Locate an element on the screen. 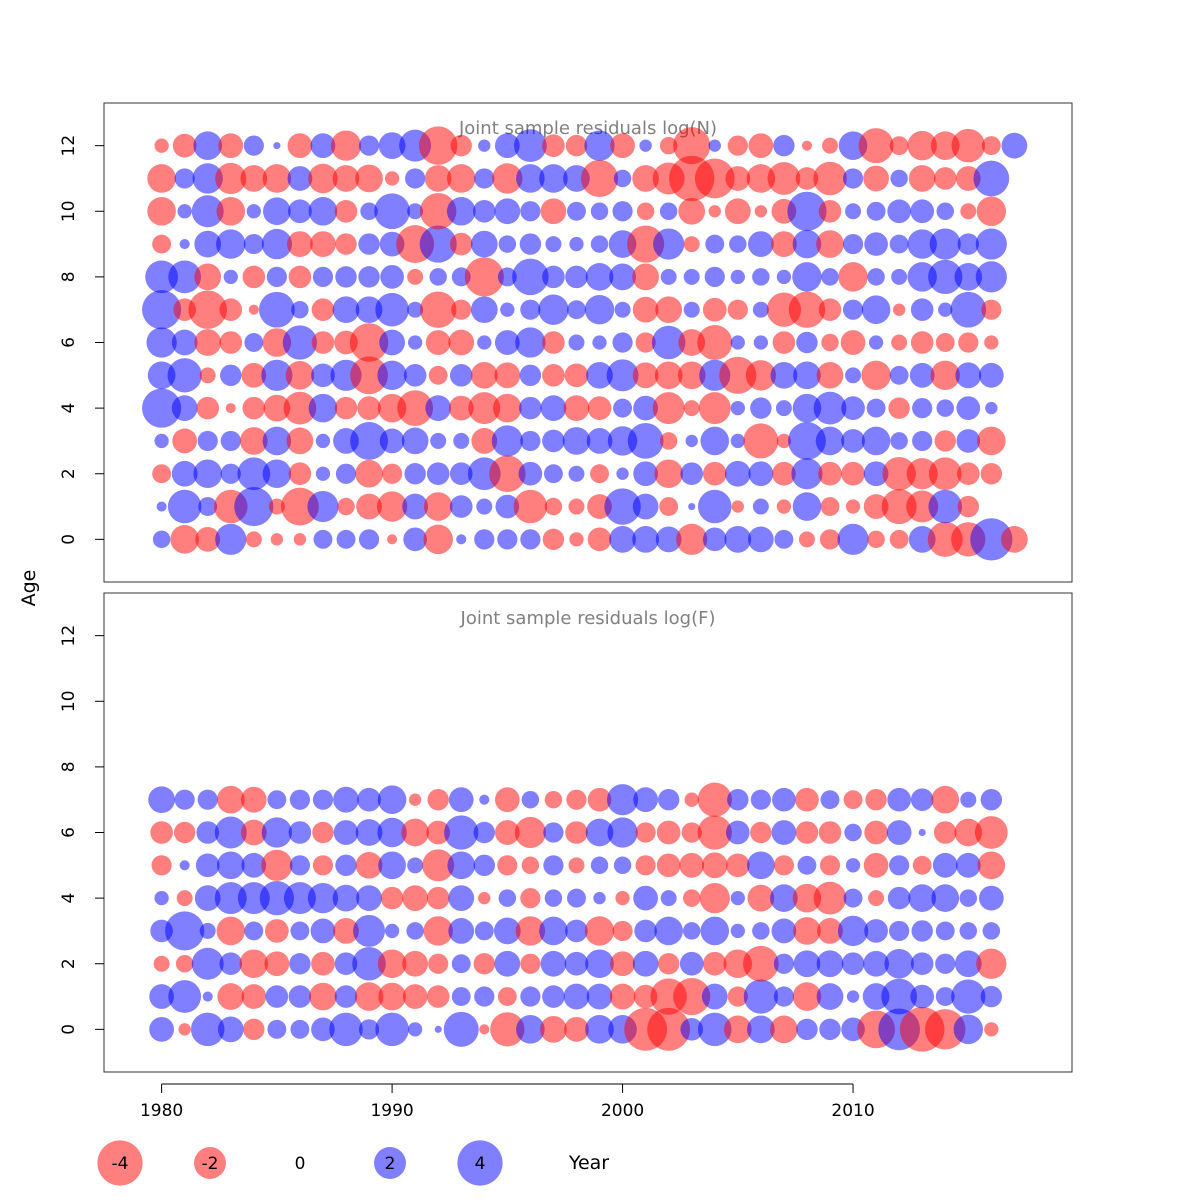 This screenshot has height=1204, width=1200. legend-bubble is located at coordinates (120, 1163).